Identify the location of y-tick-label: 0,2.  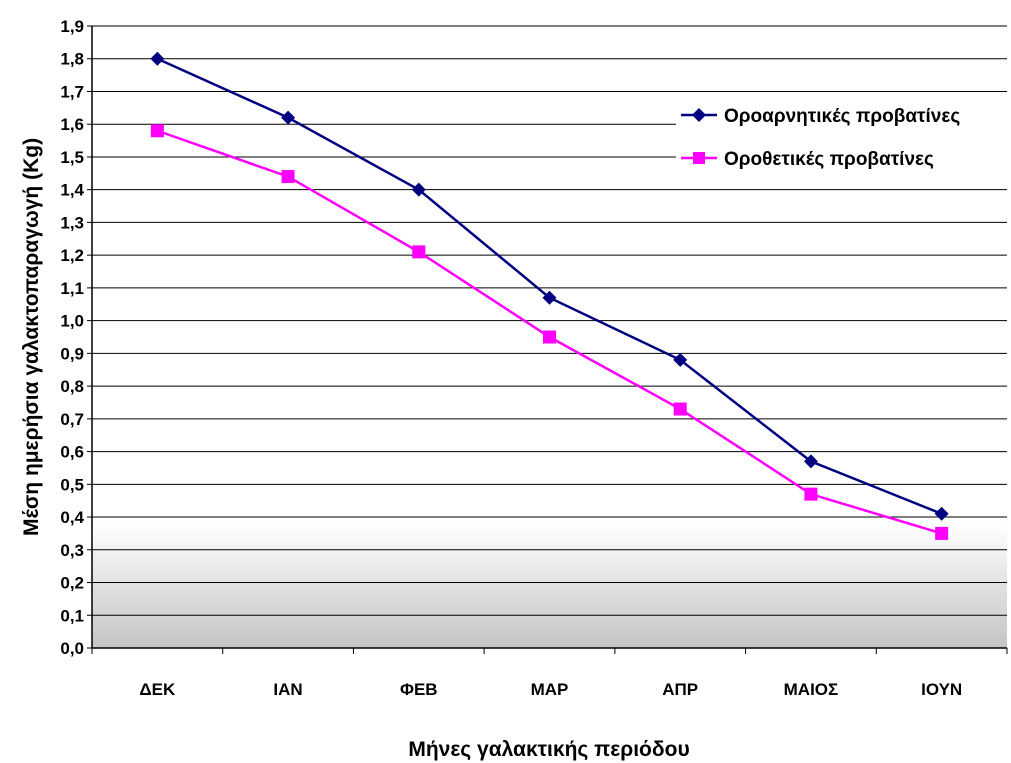
(72, 583).